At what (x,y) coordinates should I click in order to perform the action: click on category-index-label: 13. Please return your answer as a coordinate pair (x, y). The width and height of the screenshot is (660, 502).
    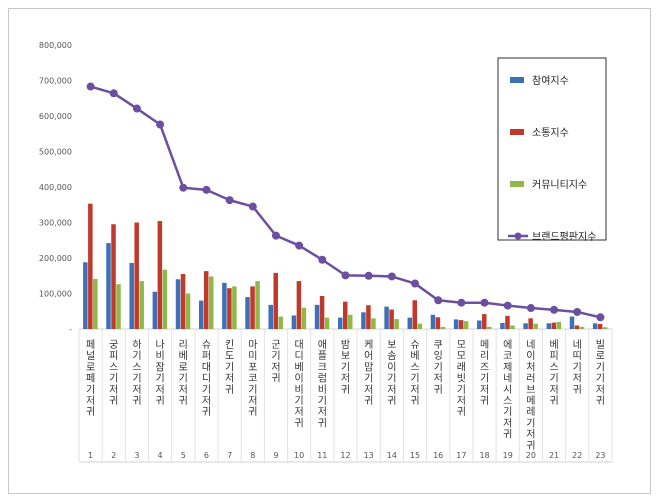
    Looking at the image, I should click on (369, 455).